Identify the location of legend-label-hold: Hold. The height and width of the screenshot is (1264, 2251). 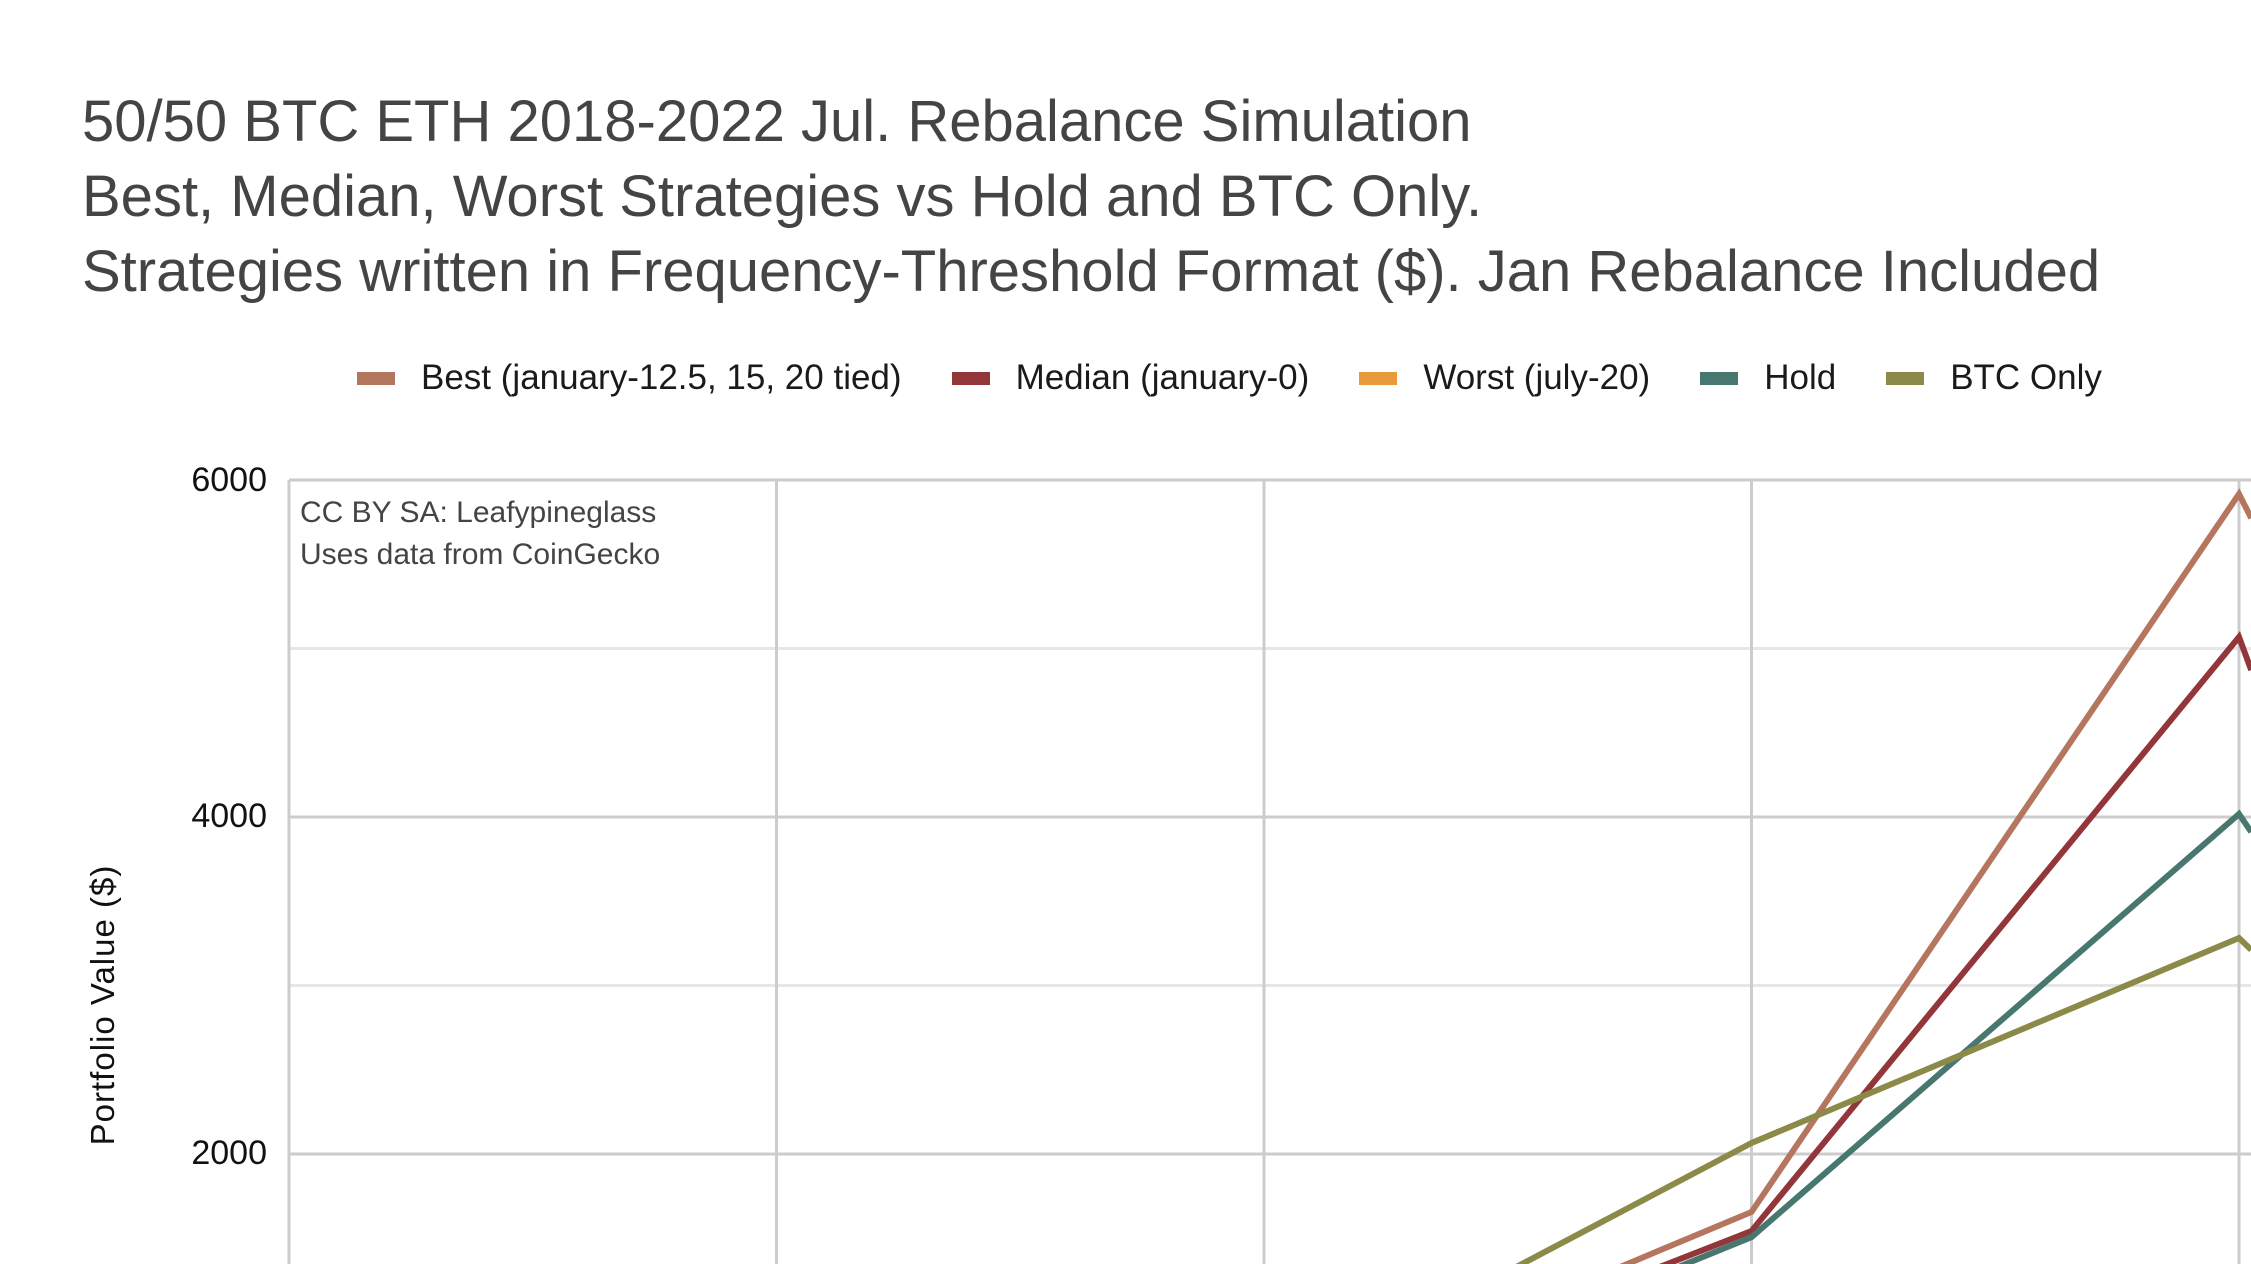
(1800, 377).